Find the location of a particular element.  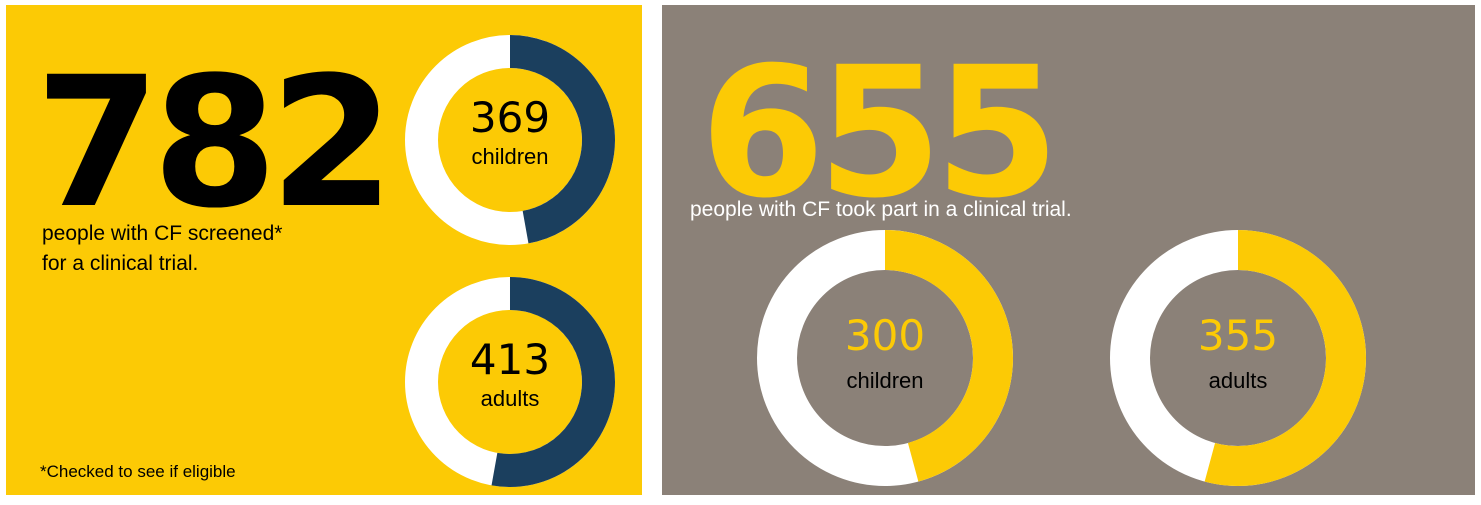

donut-value: 355 is located at coordinates (1238, 335).